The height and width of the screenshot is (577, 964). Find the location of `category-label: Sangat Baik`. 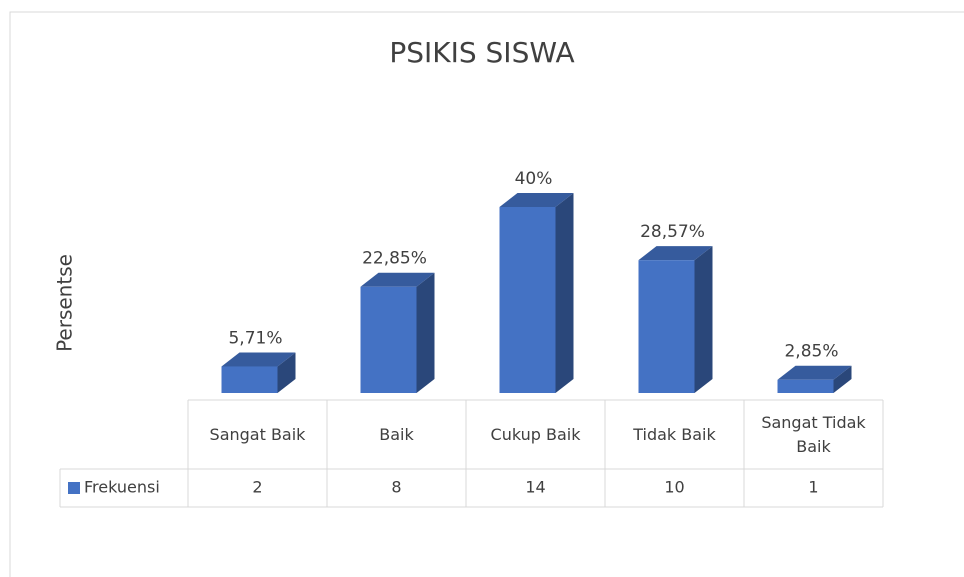

category-label: Sangat Baik is located at coordinates (257, 434).